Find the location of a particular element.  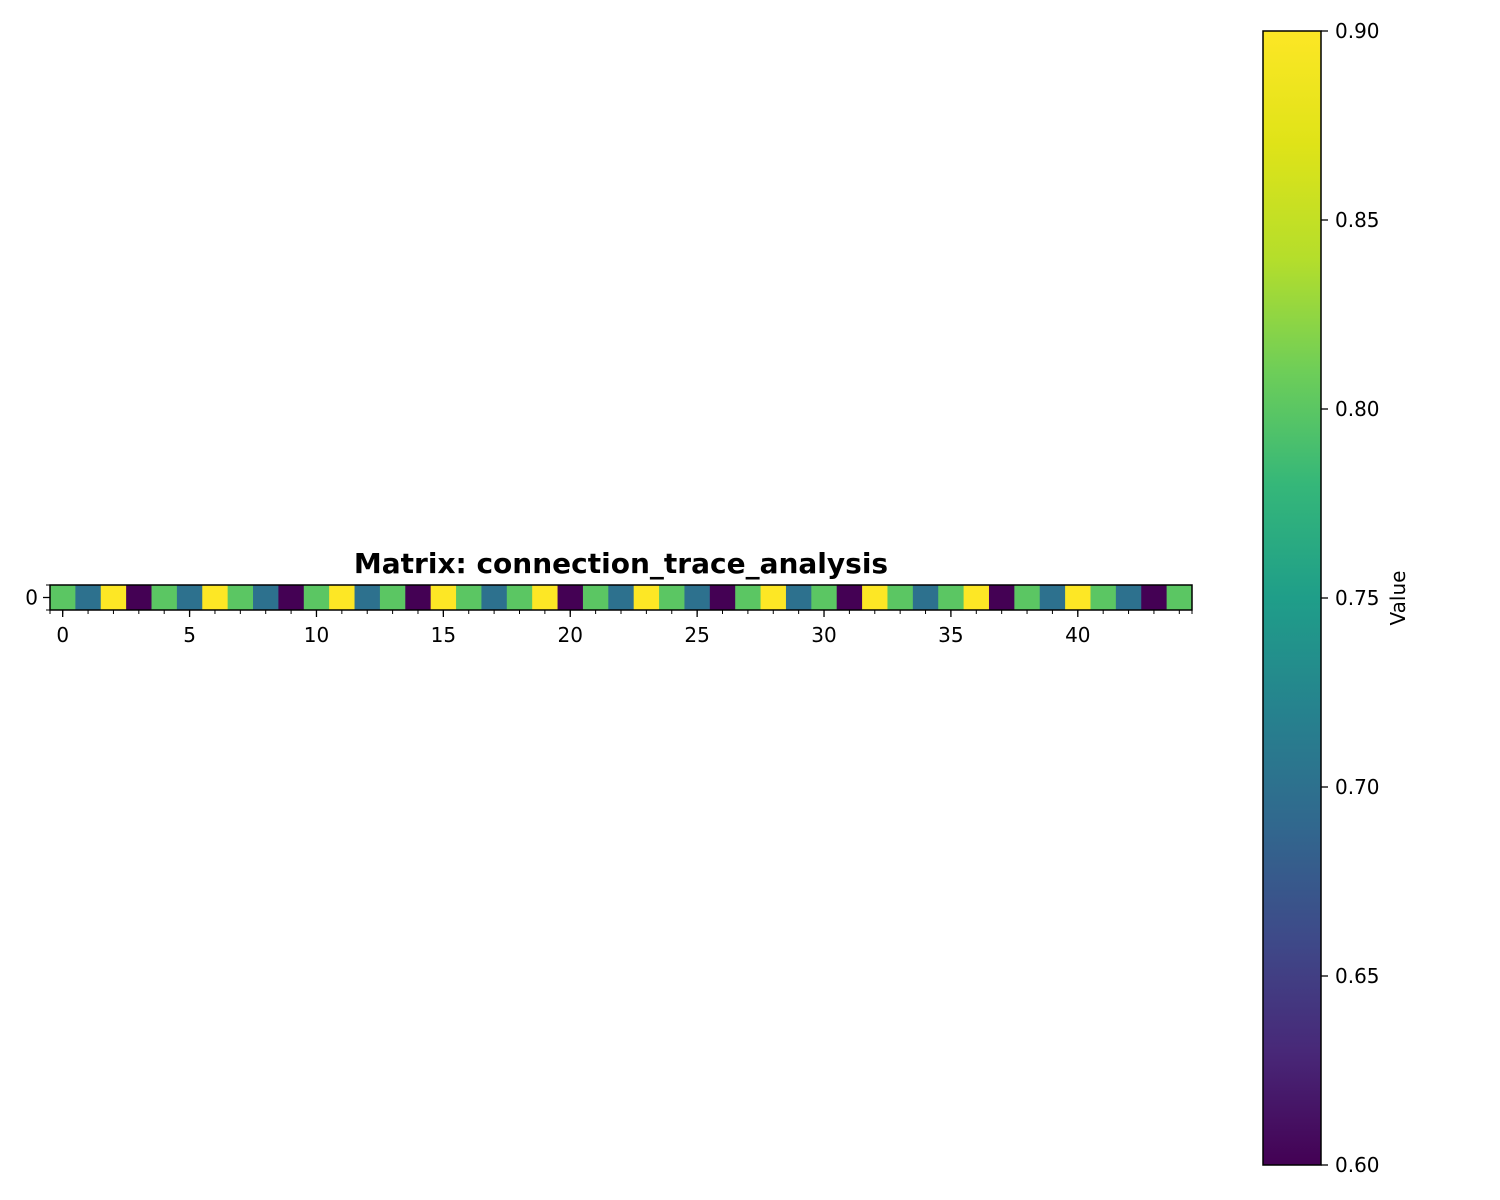

colorbar-label: Value is located at coordinates (1398, 598).